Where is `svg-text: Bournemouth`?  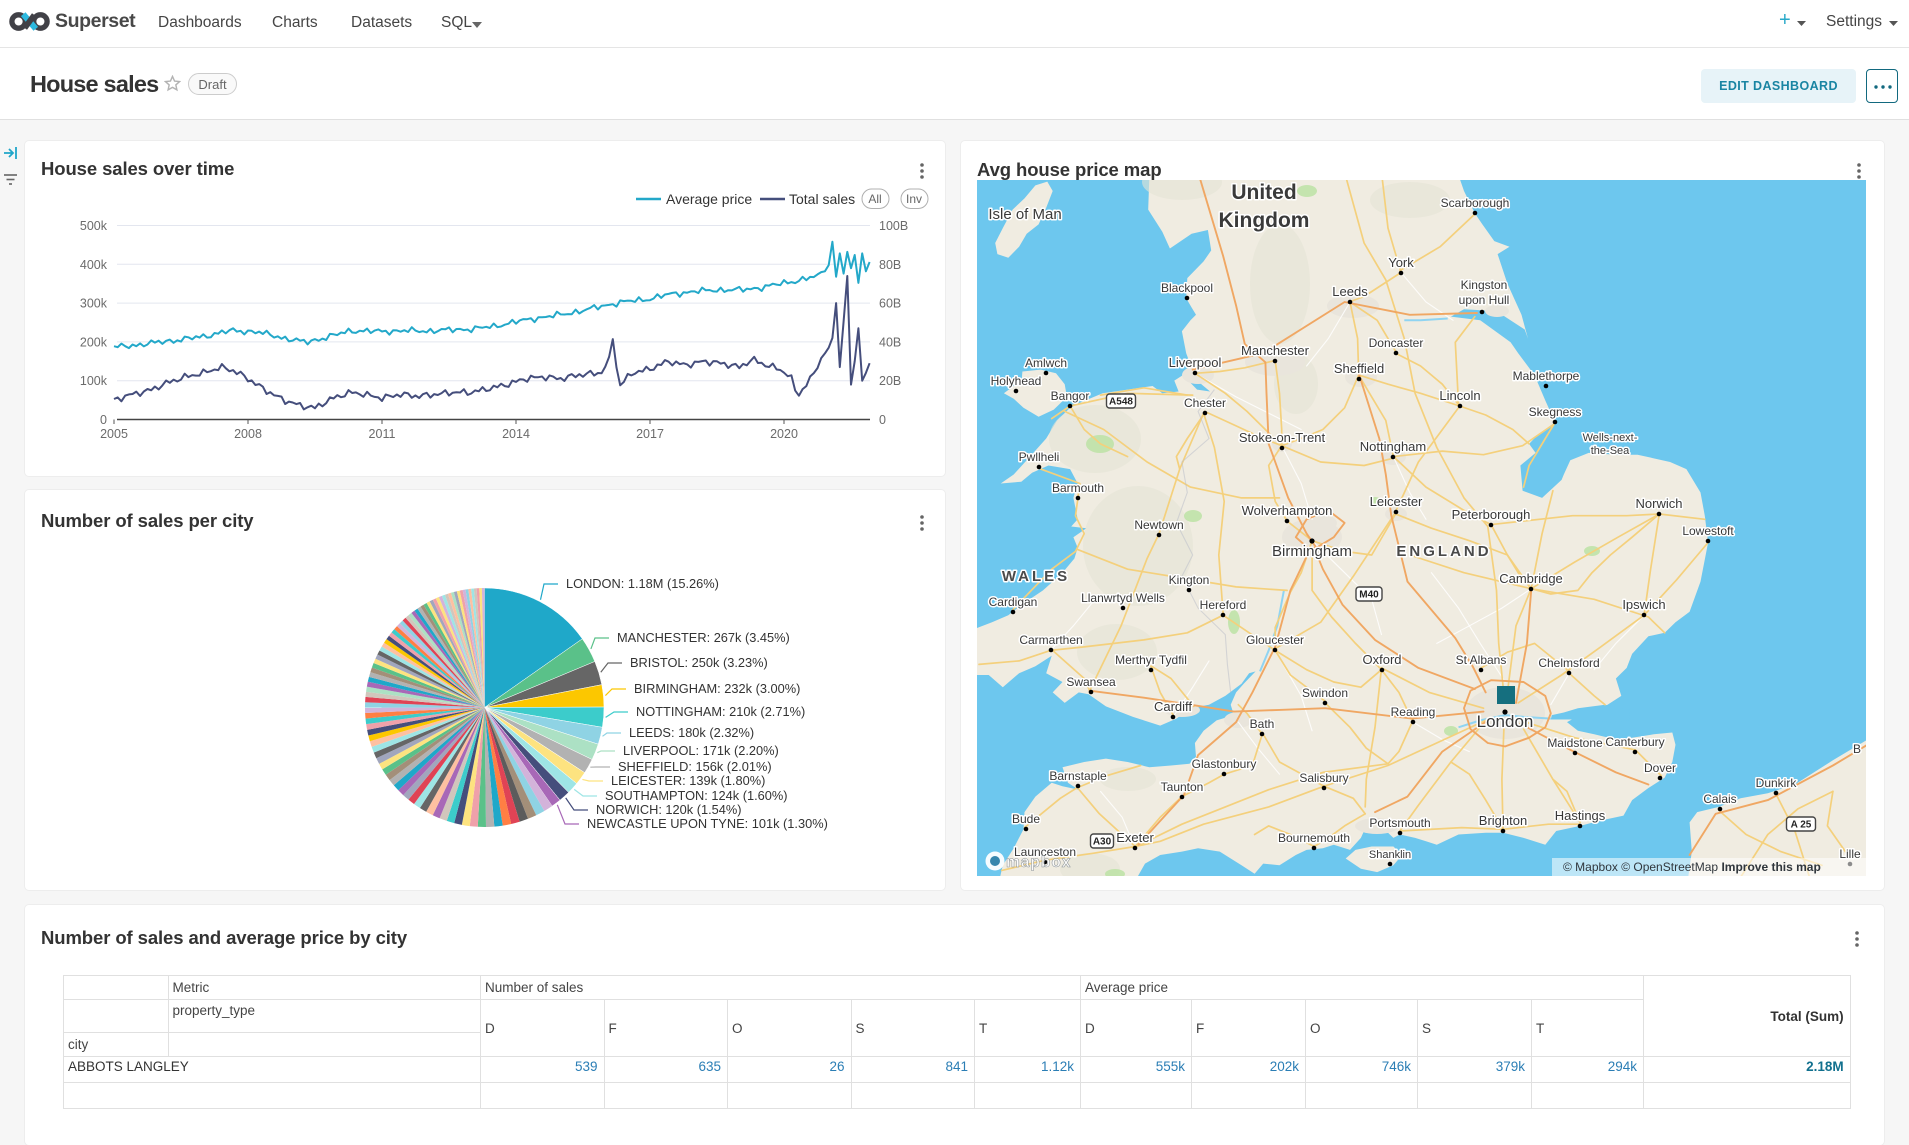 svg-text: Bournemouth is located at coordinates (1314, 838).